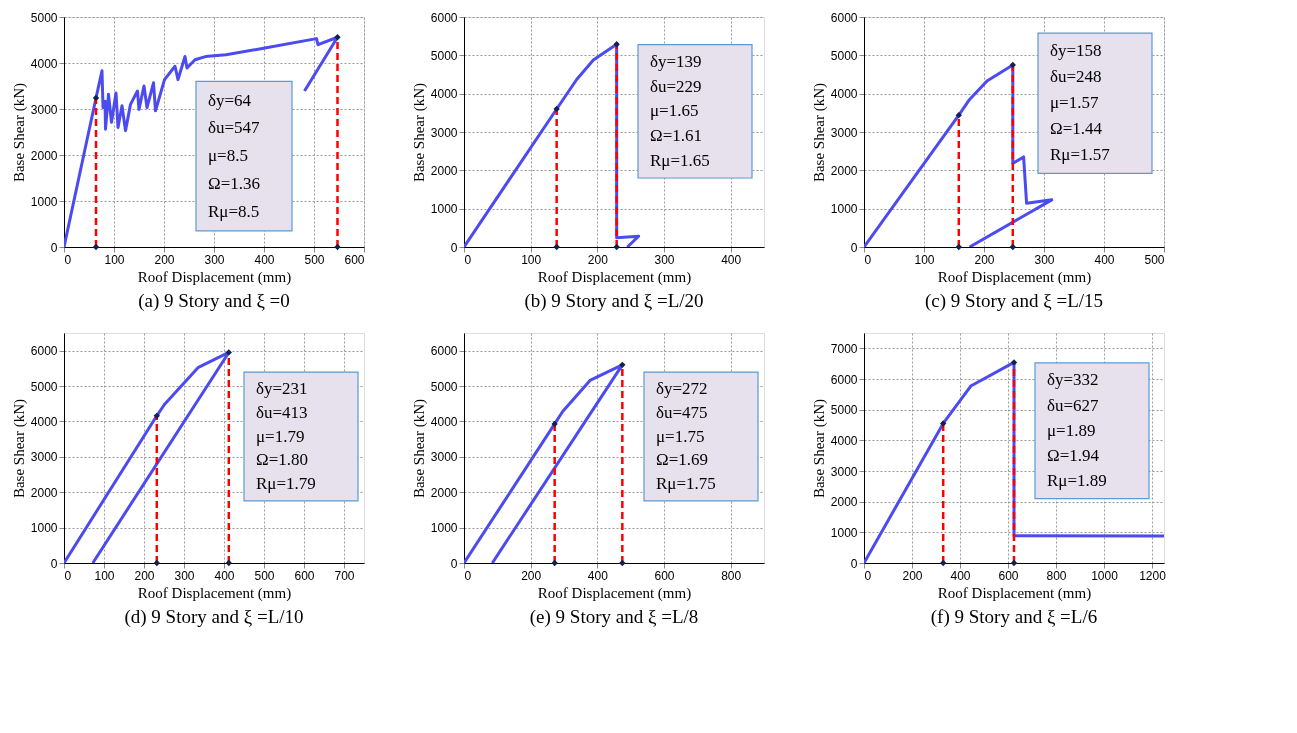 This screenshot has width=1297, height=733. Describe the element at coordinates (676, 86) in the screenshot. I see `annotation: δu=229` at that location.